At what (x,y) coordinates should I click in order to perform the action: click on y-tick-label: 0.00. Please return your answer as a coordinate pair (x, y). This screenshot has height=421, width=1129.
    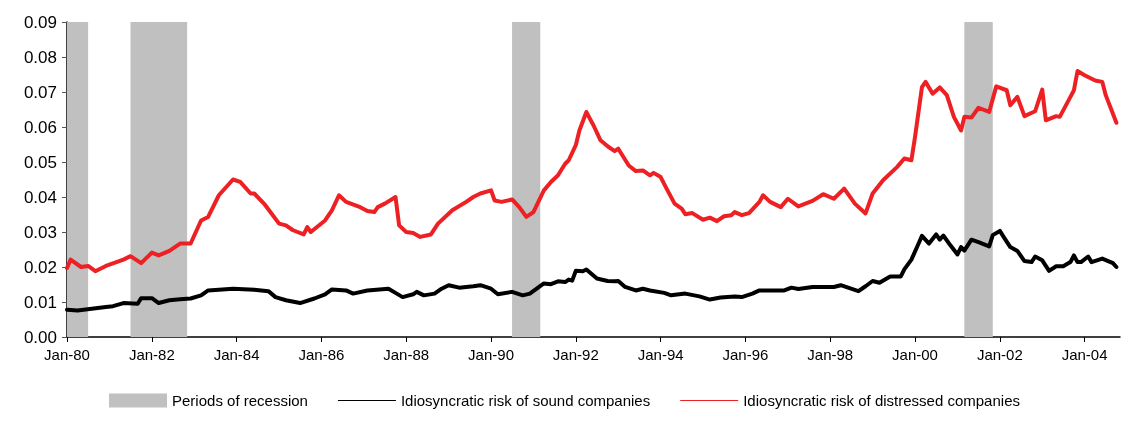
    Looking at the image, I should click on (40, 337).